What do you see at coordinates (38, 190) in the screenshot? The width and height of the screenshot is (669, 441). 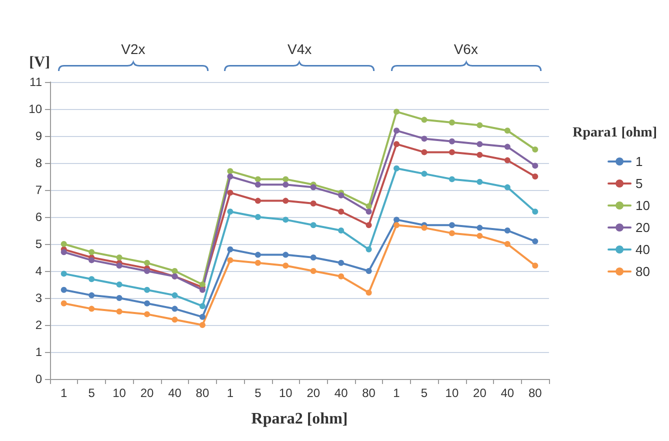 I see `y-tick-label: 7` at bounding box center [38, 190].